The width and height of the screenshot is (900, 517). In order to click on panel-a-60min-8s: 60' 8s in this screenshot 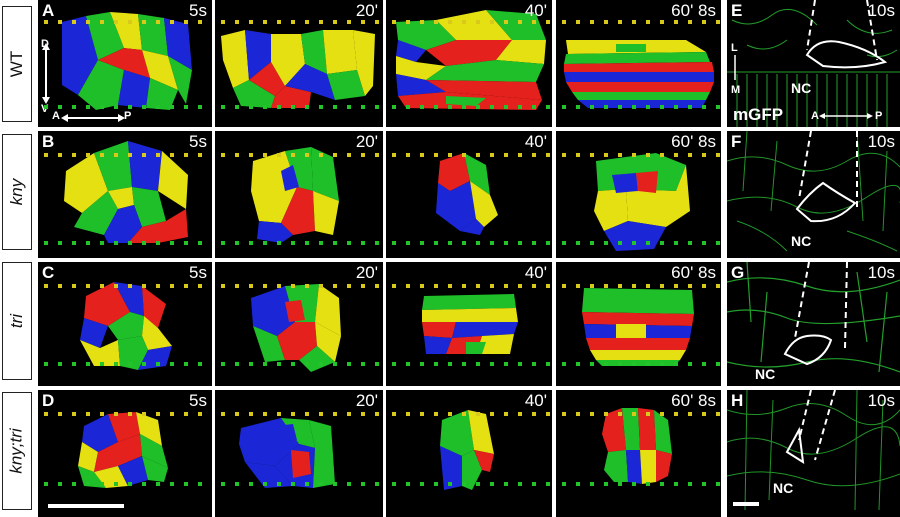, I will do `click(638, 63)`.